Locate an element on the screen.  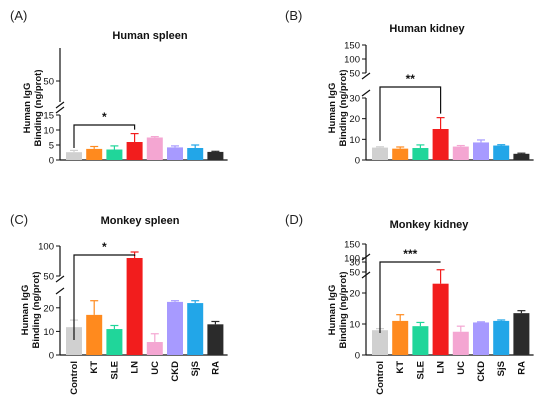
panel-title: Monkey spleen is located at coordinates (140, 221).